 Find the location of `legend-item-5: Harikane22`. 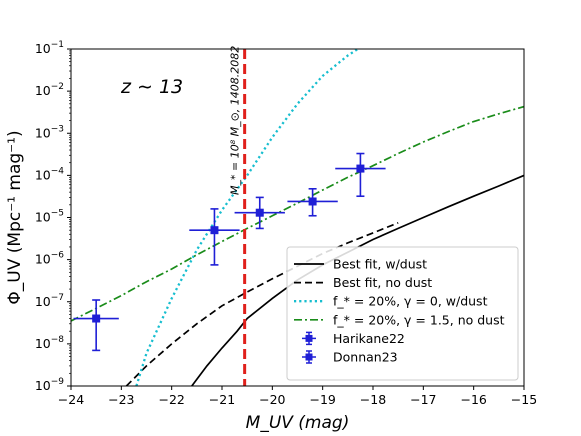

legend-item-5: Harikane22 is located at coordinates (353, 338).